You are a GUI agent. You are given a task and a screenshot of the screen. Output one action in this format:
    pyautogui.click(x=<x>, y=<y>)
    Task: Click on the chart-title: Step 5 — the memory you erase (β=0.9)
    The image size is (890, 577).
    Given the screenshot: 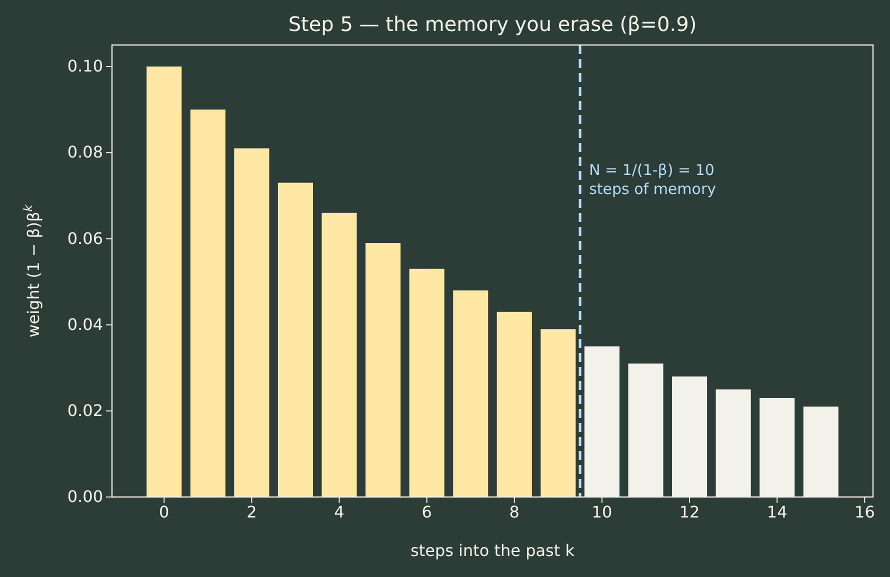 What is the action you would take?
    pyautogui.click(x=492, y=24)
    